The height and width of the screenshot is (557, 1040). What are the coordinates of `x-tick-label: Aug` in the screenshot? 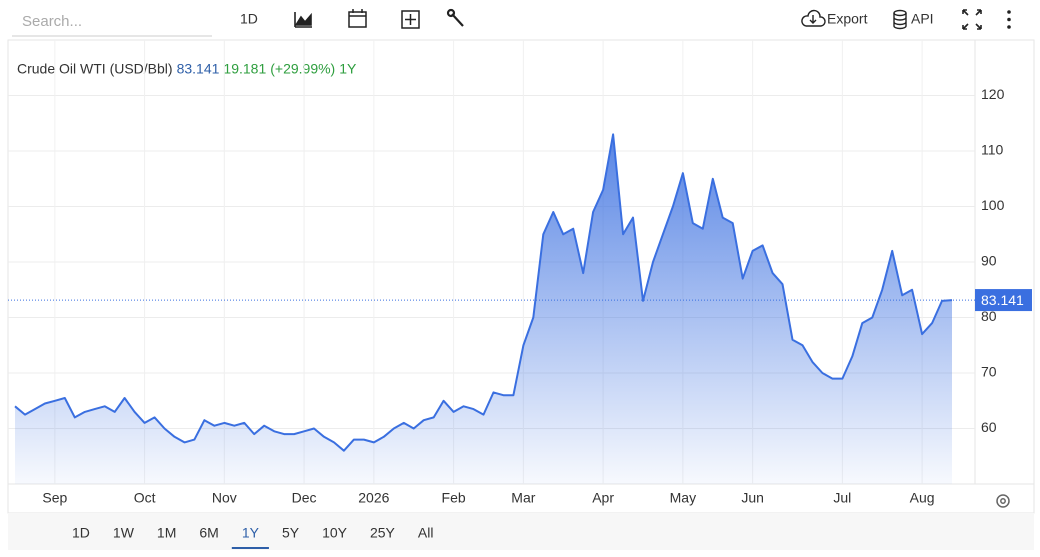 It's located at (922, 498).